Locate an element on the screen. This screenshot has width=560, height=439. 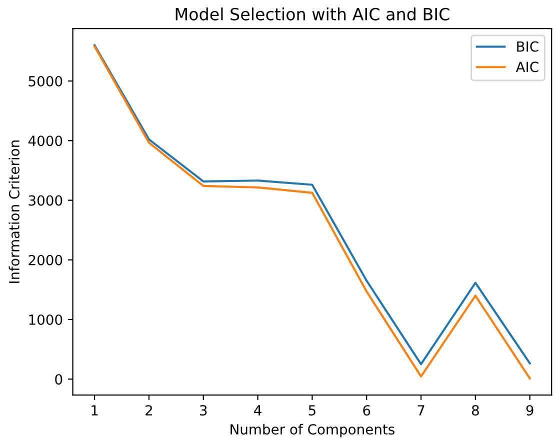
x-axis-title: Number of Components is located at coordinates (312, 431).